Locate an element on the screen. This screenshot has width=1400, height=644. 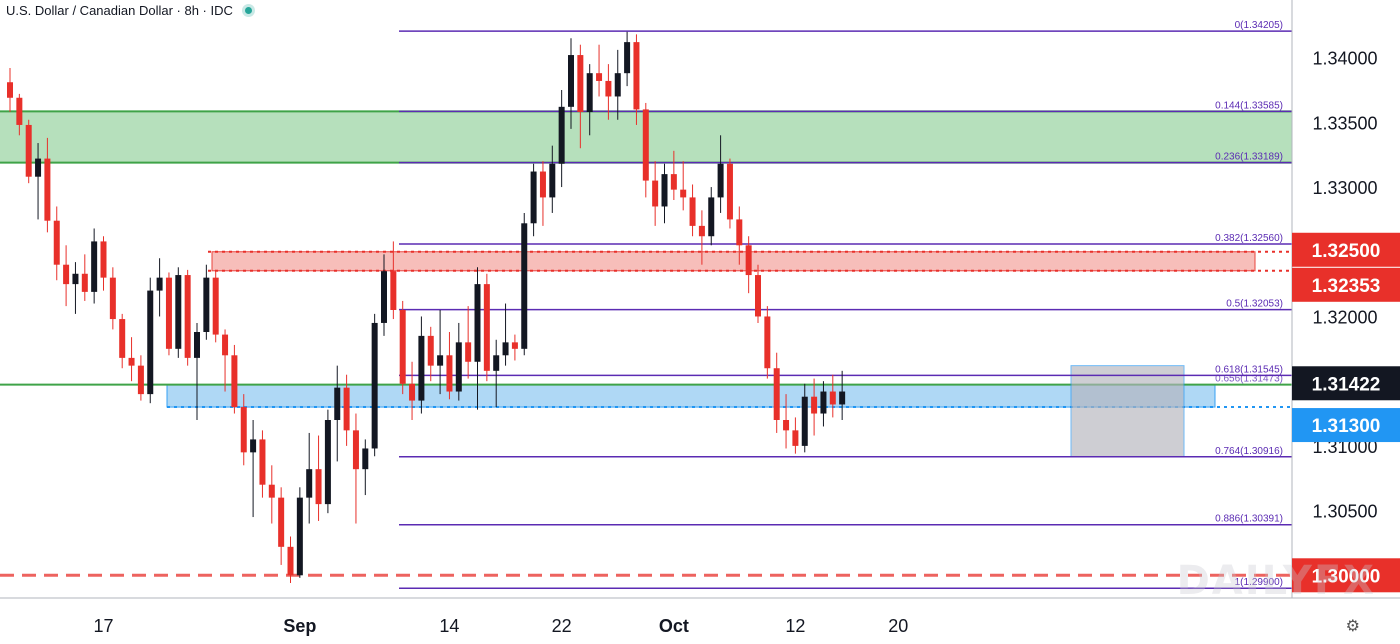
price-label-text: 1.32500 is located at coordinates (1346, 251).